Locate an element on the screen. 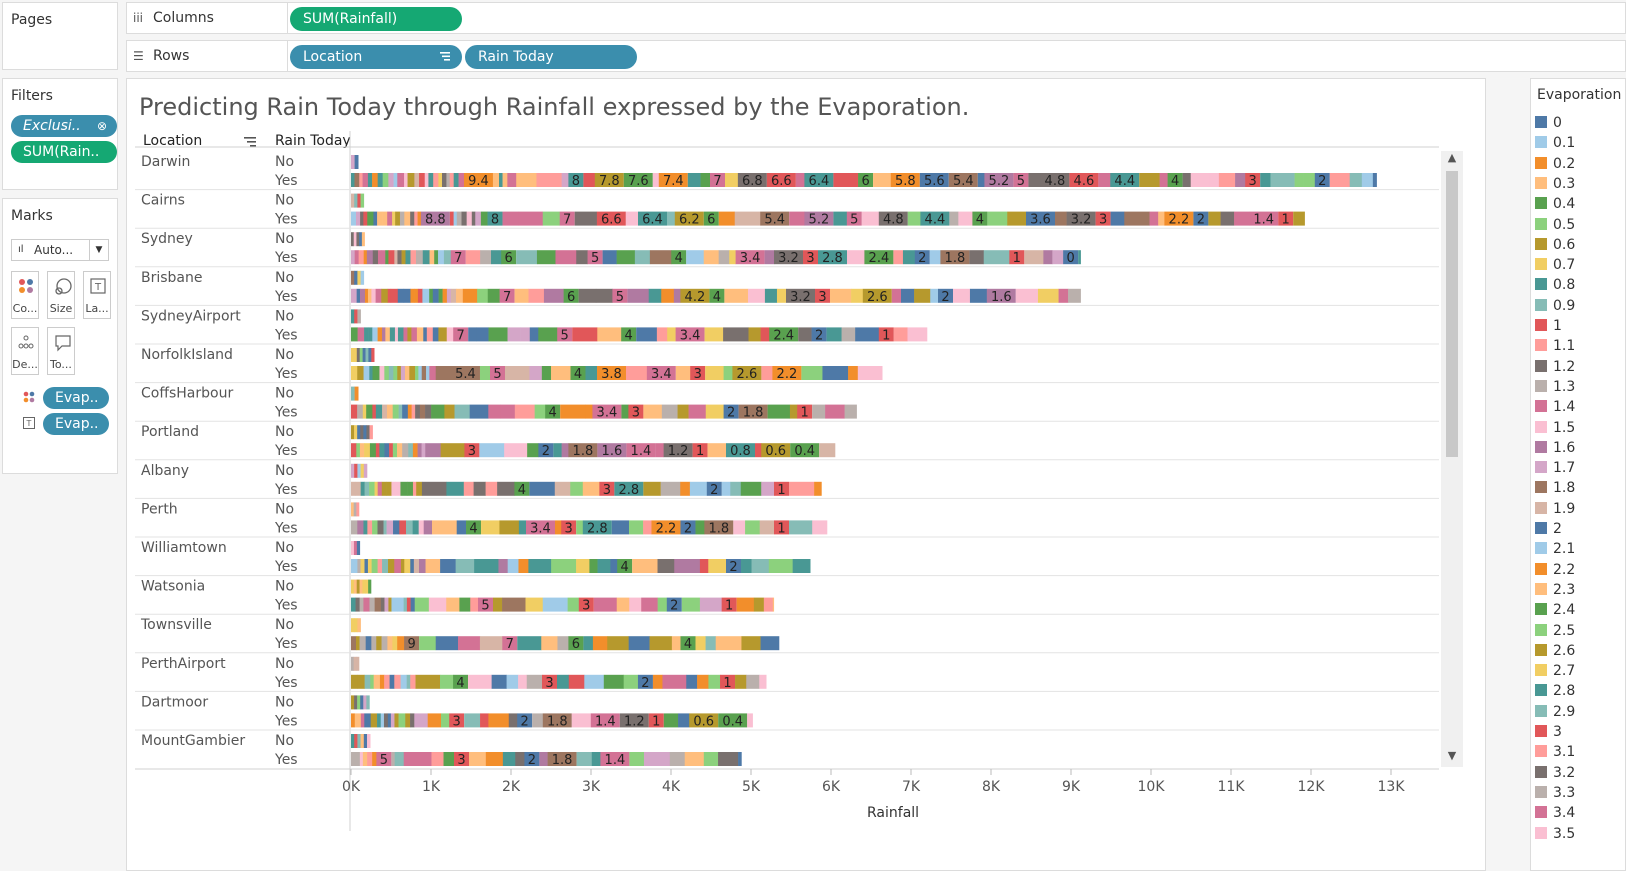 The height and width of the screenshot is (871, 1626). legend-item: 1.4 is located at coordinates (1555, 407).